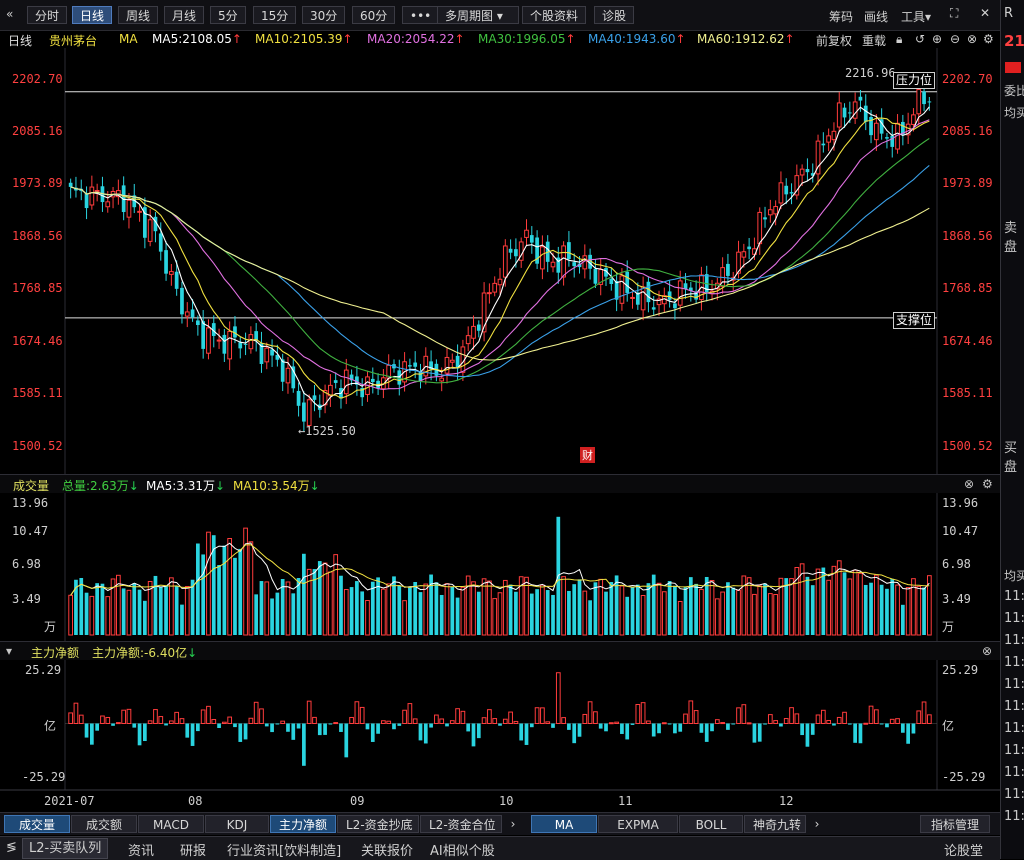 The width and height of the screenshot is (1024, 860). What do you see at coordinates (955, 39) in the screenshot?
I see `zoom-out-icon: ⊖` at bounding box center [955, 39].